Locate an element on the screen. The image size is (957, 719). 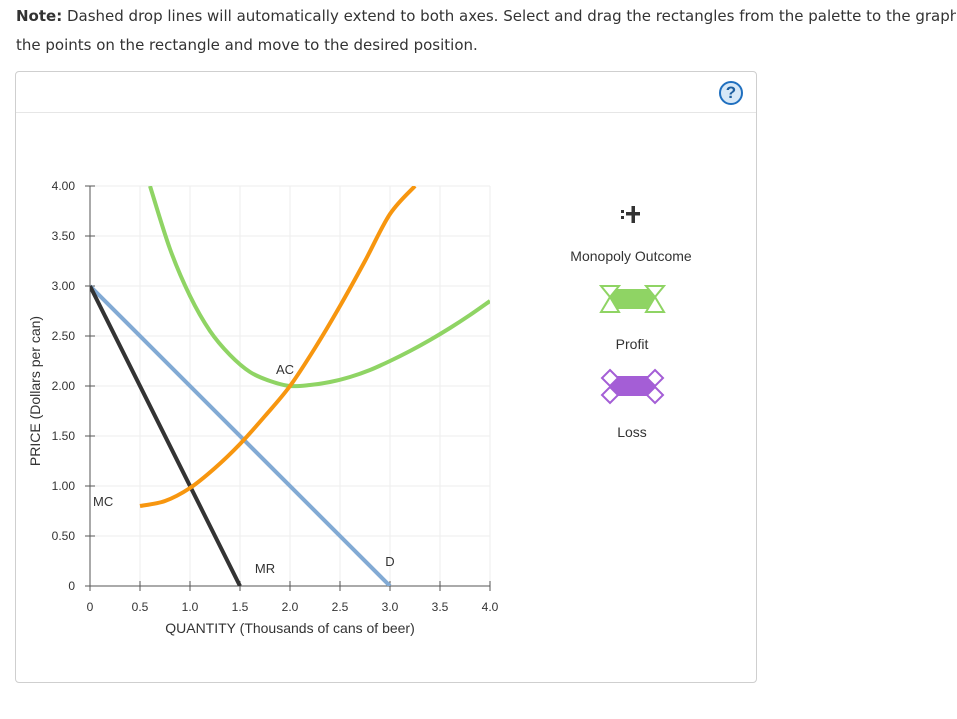
monopoly-outcome-tool is located at coordinates (630, 214).